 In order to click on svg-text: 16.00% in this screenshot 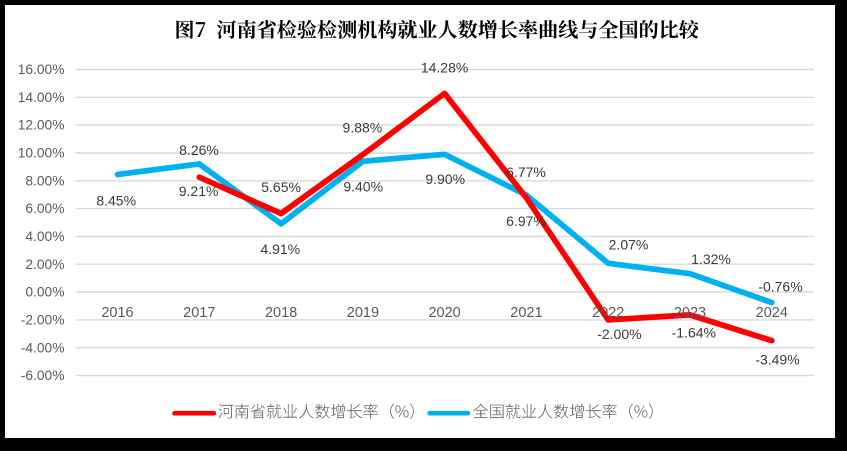, I will do `click(41, 69)`.